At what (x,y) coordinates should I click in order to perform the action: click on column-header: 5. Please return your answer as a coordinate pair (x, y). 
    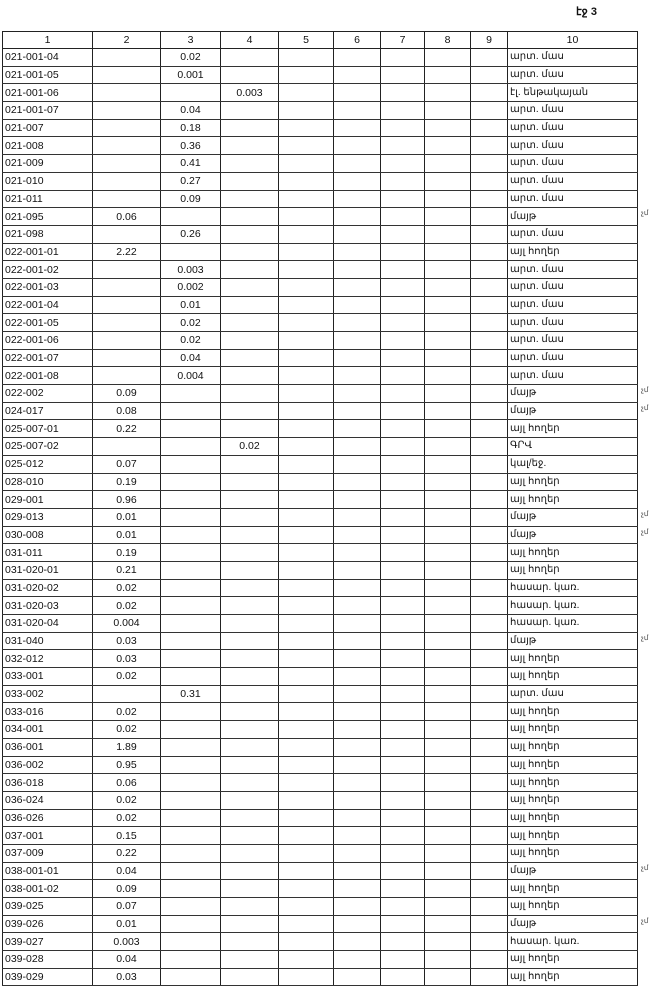
    Looking at the image, I should click on (306, 40).